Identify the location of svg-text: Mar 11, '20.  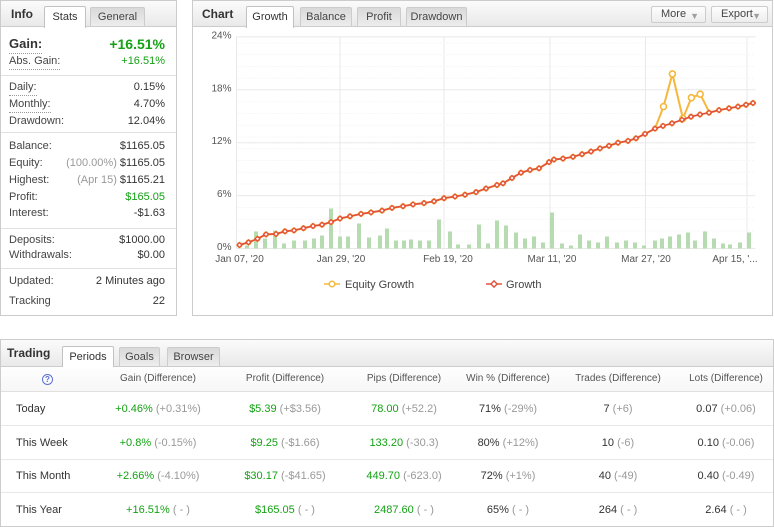
(552, 259).